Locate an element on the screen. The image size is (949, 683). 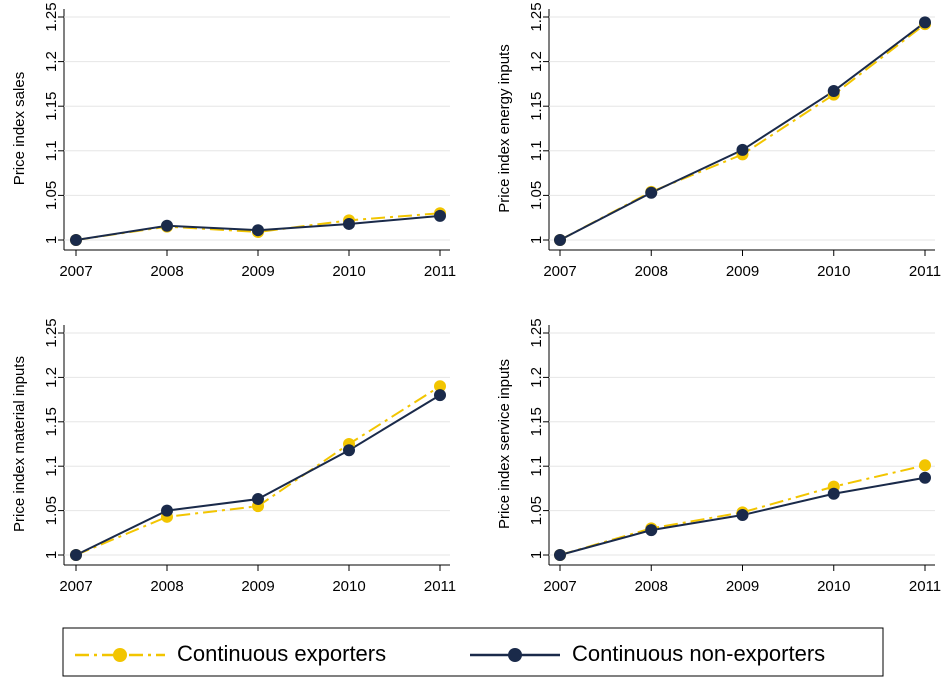
legend-label: Continuous exporters is located at coordinates (281, 653).